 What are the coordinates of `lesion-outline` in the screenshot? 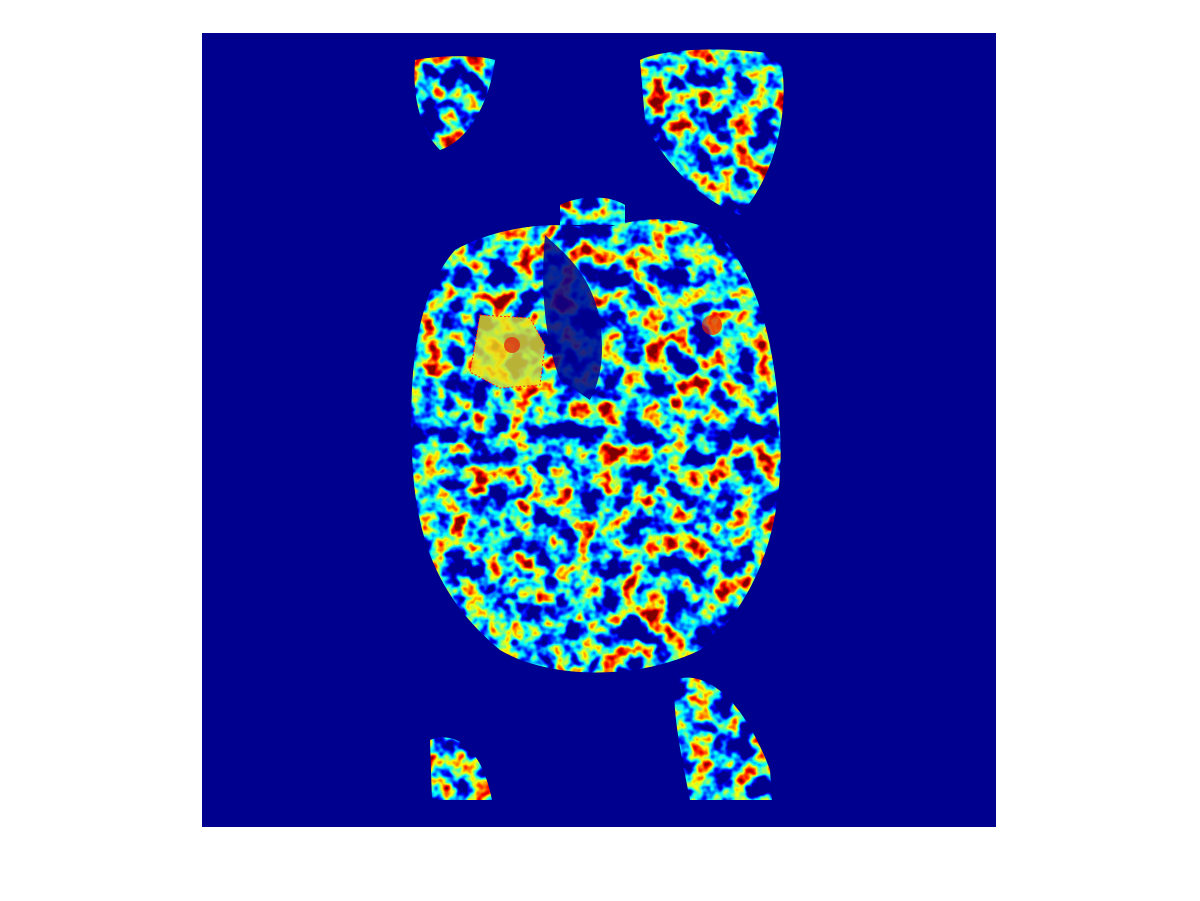 It's located at (507, 351).